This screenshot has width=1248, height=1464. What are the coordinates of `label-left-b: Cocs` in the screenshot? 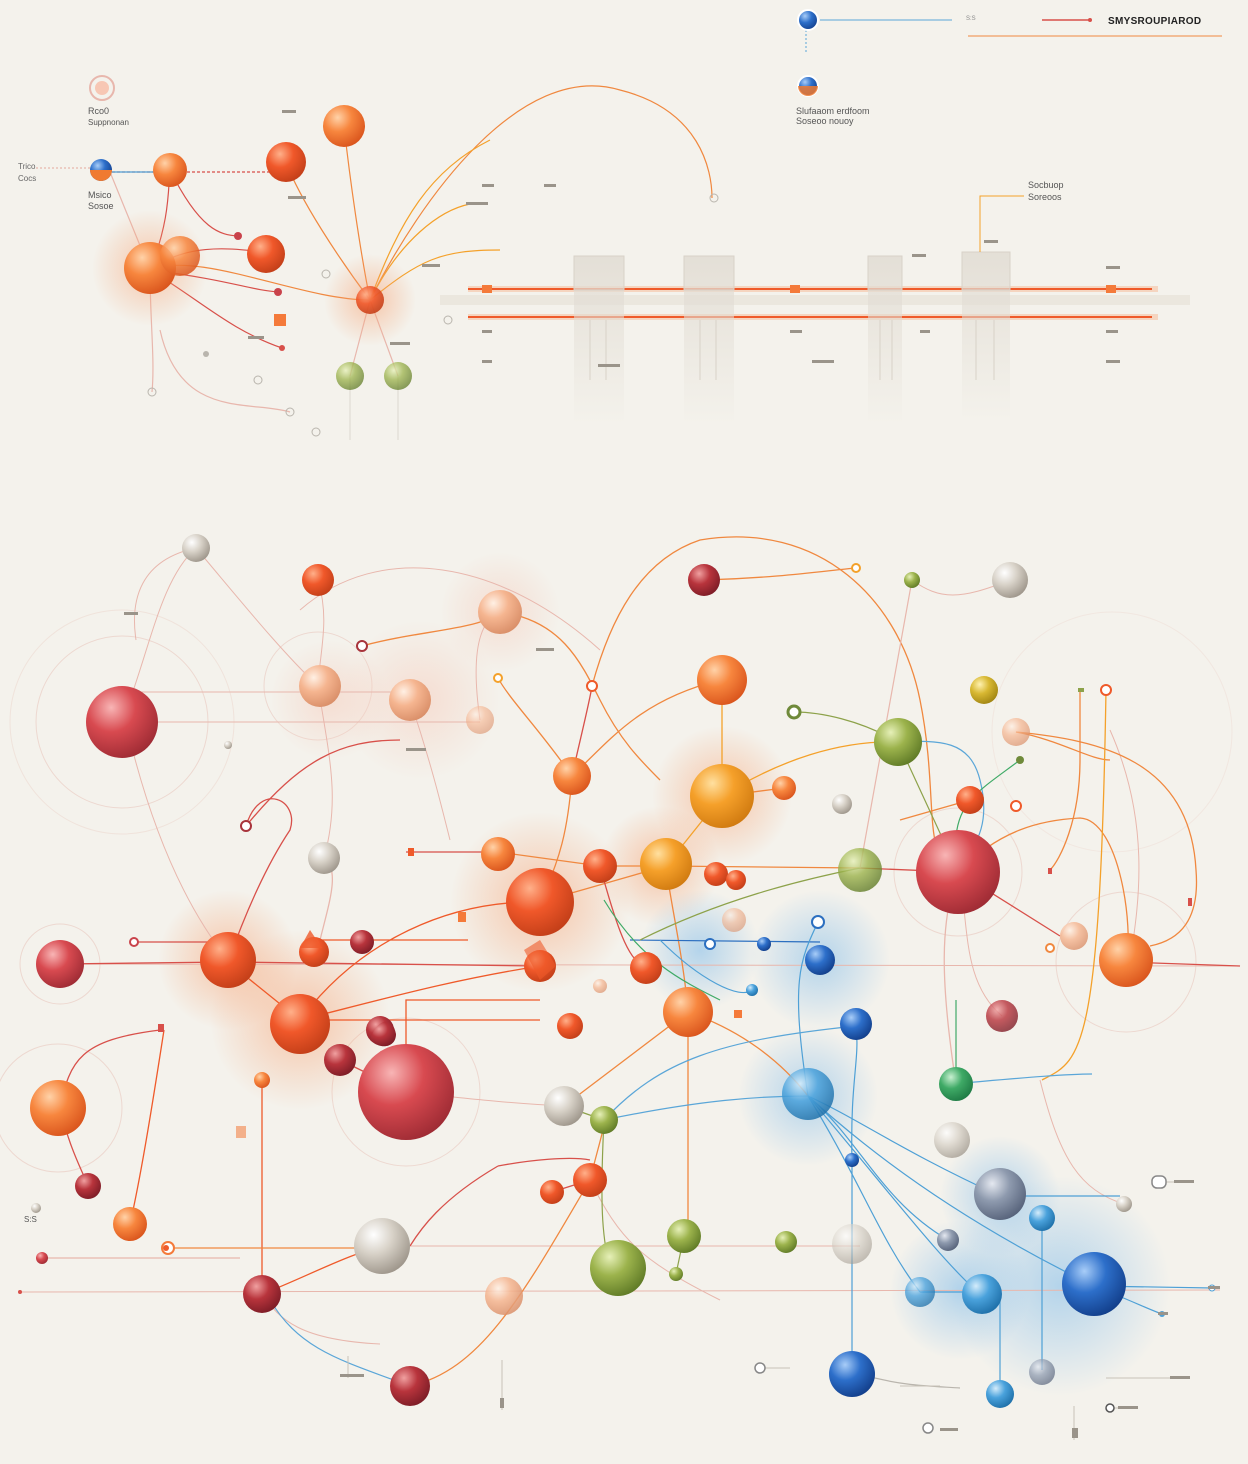 It's located at (27, 178).